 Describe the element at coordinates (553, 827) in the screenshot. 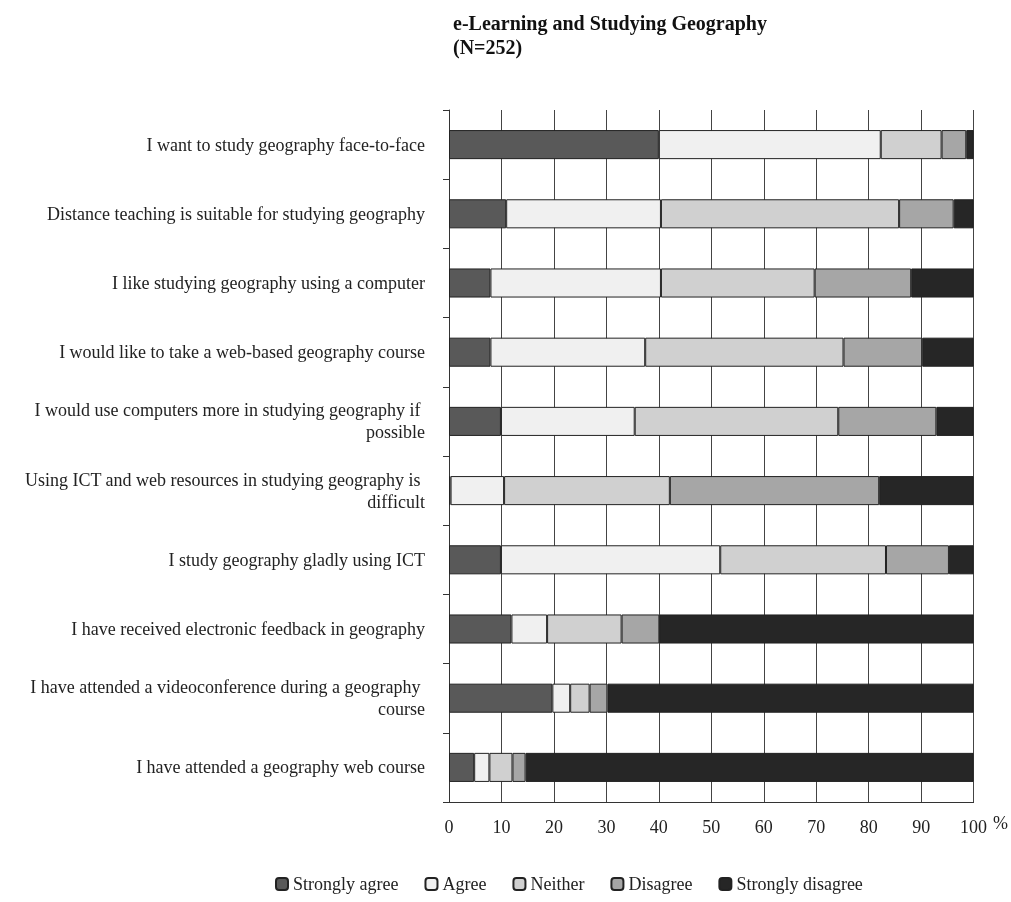

I see `x-tick-label: 20` at that location.